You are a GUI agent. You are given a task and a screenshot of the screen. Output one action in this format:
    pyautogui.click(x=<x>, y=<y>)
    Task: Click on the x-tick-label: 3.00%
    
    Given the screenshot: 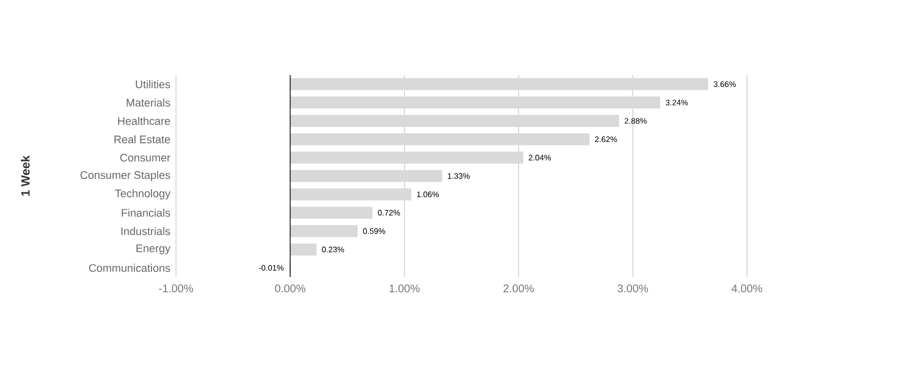 What is the action you would take?
    pyautogui.click(x=633, y=288)
    